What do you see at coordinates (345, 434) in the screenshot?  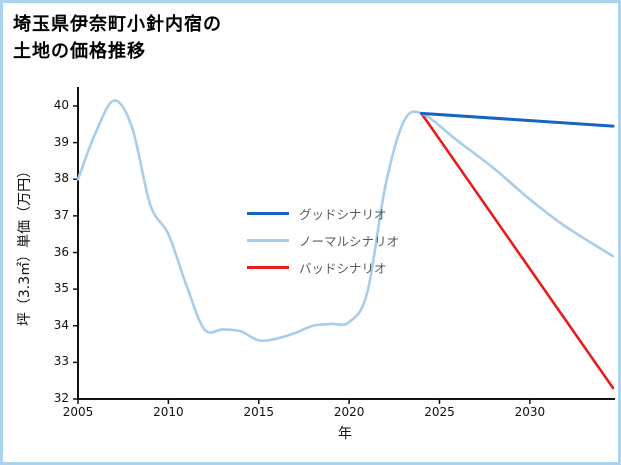 I see `x-axis-label: 年` at bounding box center [345, 434].